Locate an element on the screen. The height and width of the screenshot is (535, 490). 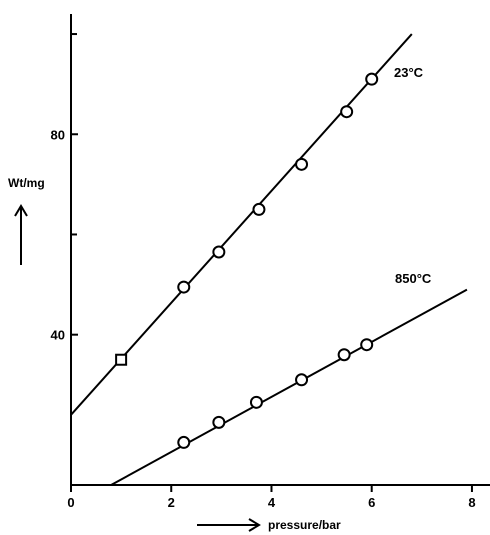
data-point-square is located at coordinates (121, 359).